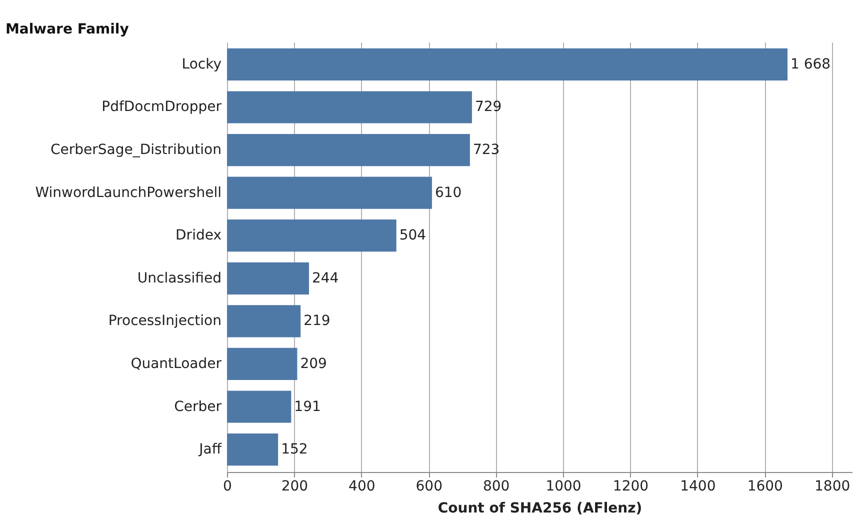 The width and height of the screenshot is (857, 524). I want to click on x-tick-label: 1600, so click(765, 486).